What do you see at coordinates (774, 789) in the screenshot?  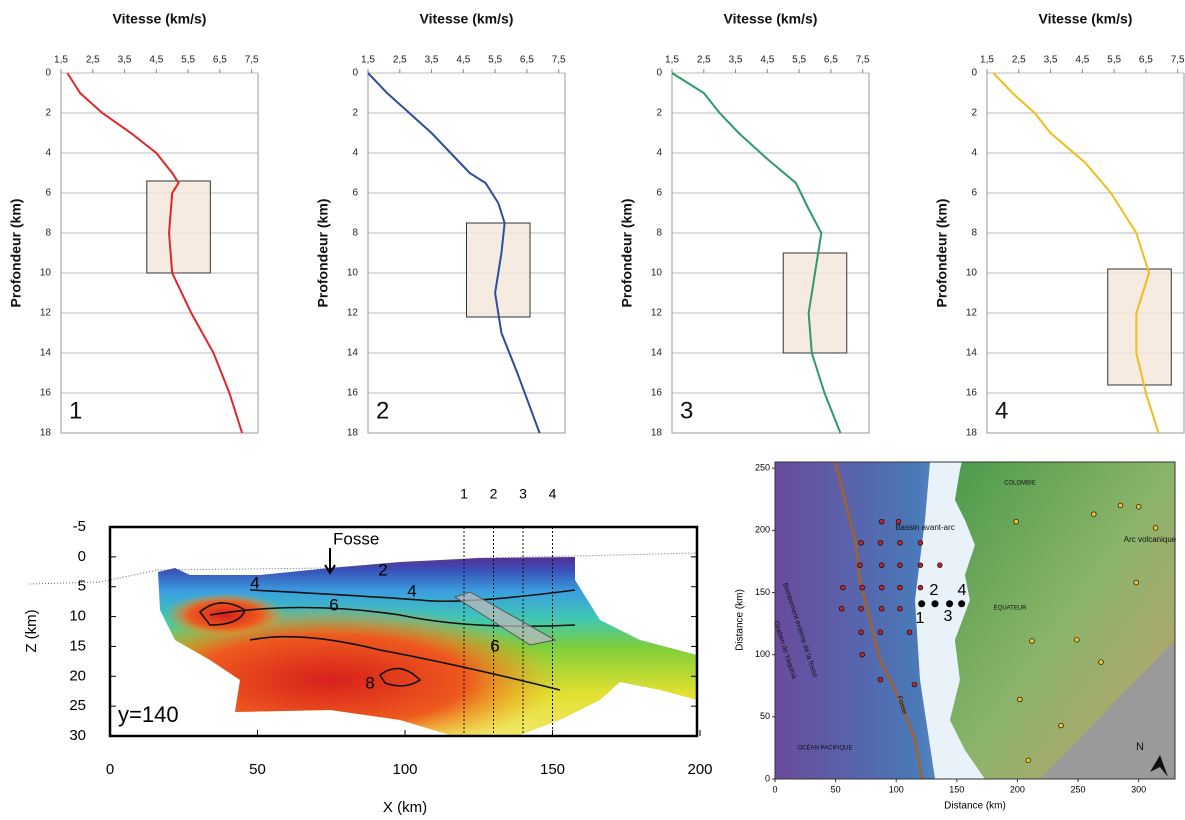 I see `x-tick-label: 0` at bounding box center [774, 789].